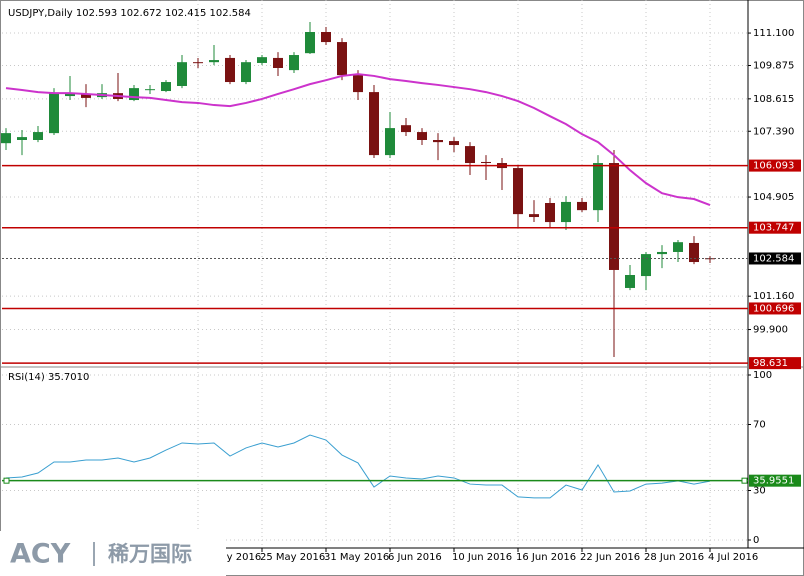 This screenshot has height=576, width=804. What do you see at coordinates (48, 377) in the screenshot?
I see `indicator-title: RSI(14) 35.7010` at bounding box center [48, 377].